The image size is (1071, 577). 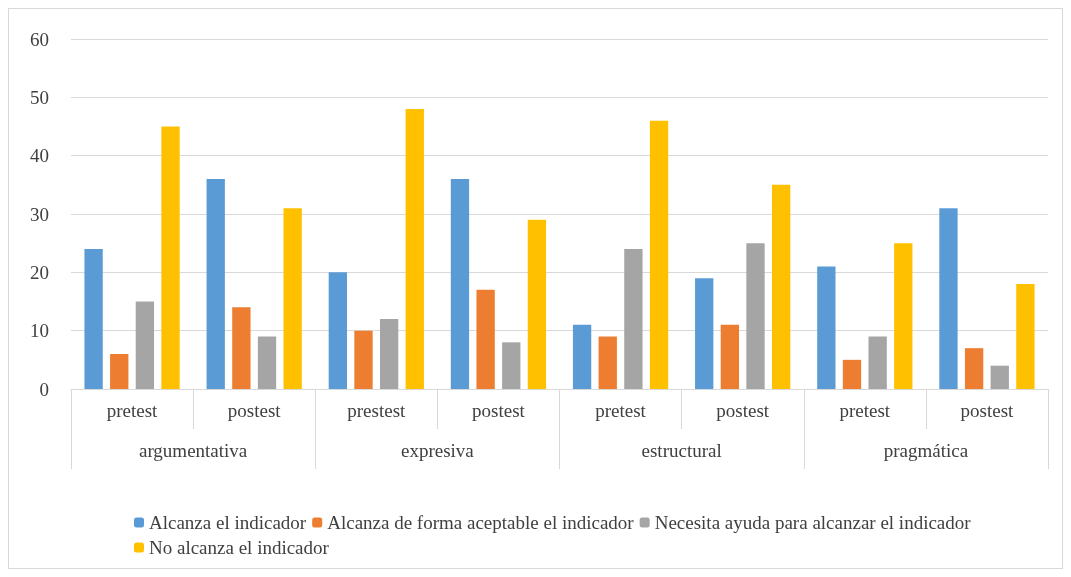 What do you see at coordinates (377, 410) in the screenshot?
I see `x-tick-label: prestest` at bounding box center [377, 410].